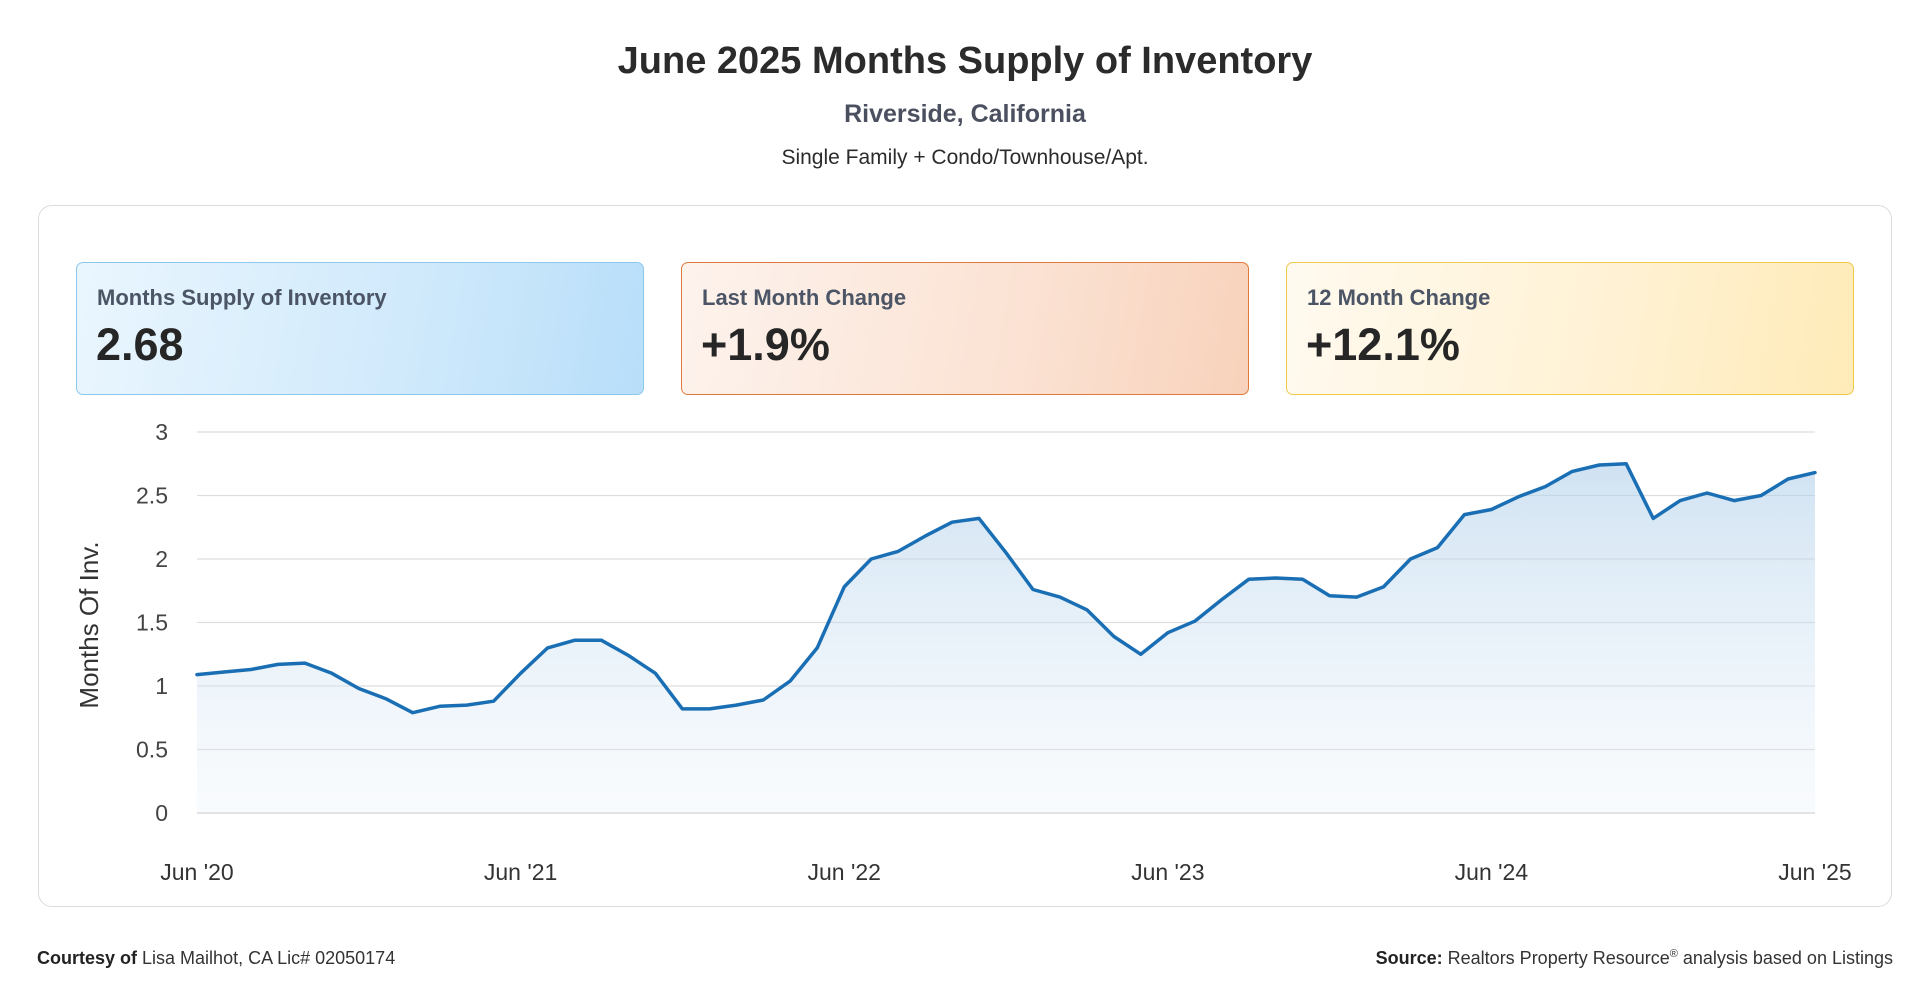 The height and width of the screenshot is (1007, 1920). Describe the element at coordinates (1558, 958) in the screenshot. I see `source-text: Realtors Property Resource` at that location.